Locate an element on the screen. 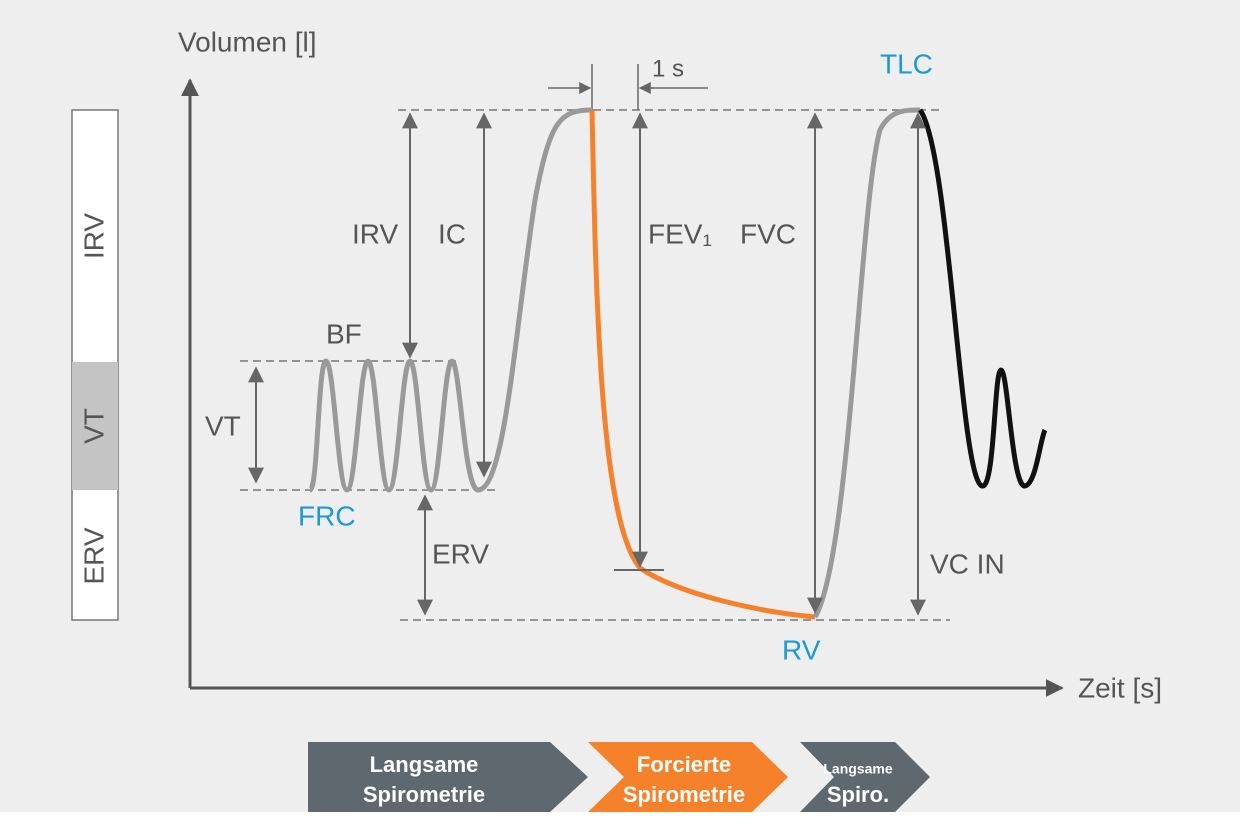  erv-label: ERV is located at coordinates (460, 553).